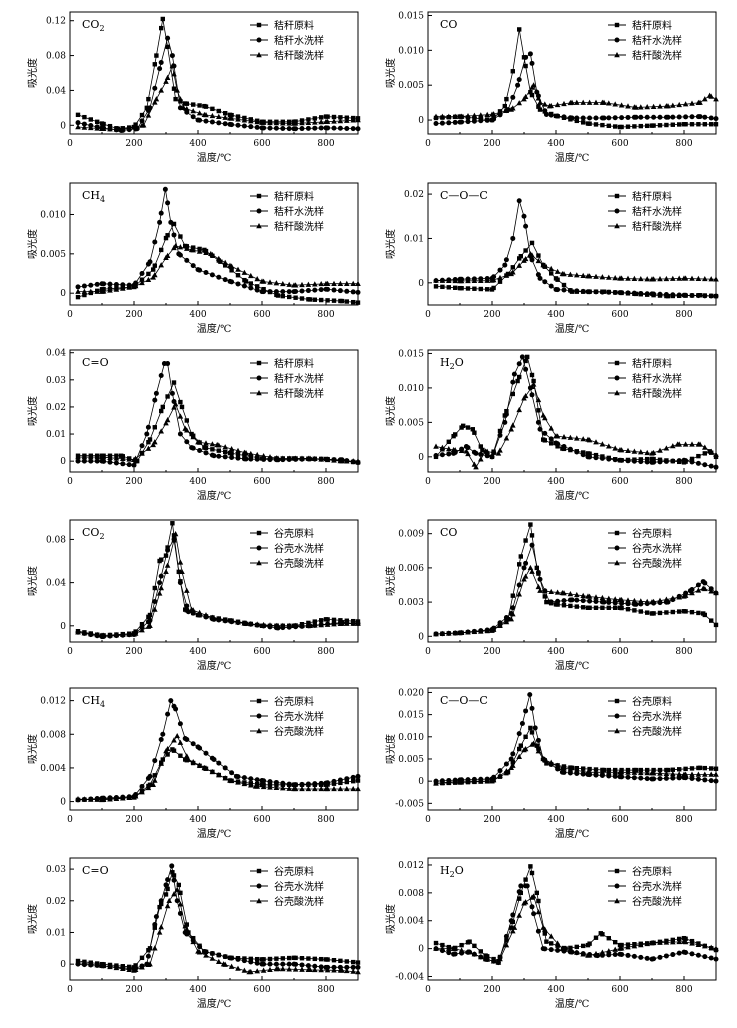 The height and width of the screenshot is (1028, 737). What do you see at coordinates (411, 894) in the screenshot?
I see `y-tick-label: 0.008` at bounding box center [411, 894].